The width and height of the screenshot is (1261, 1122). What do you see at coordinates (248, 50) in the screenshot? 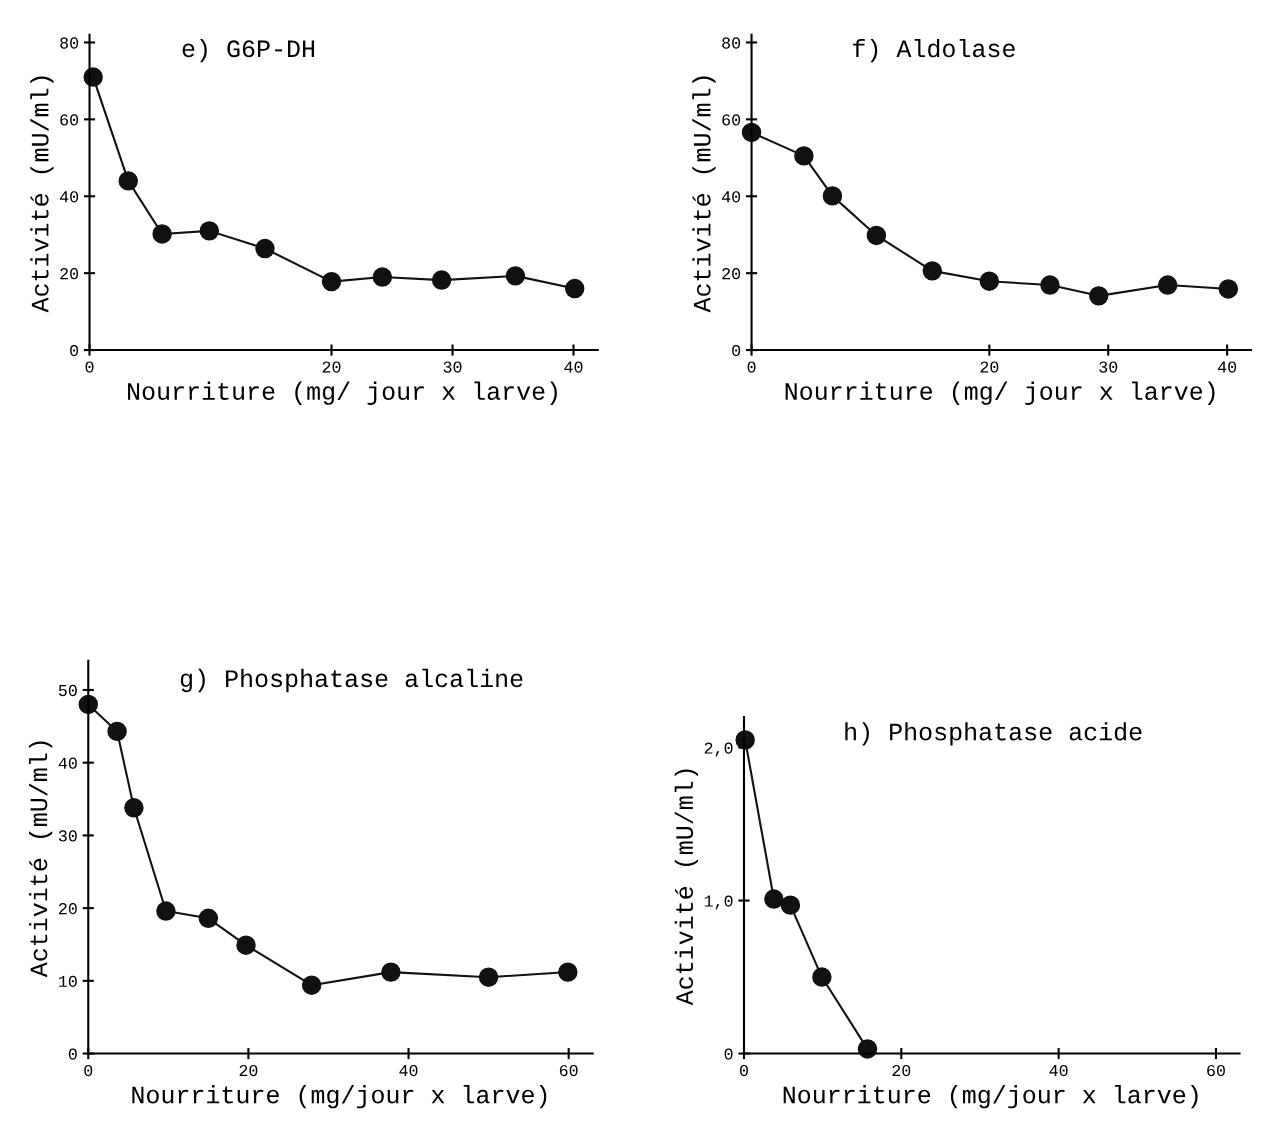
I see `chart-title: e) G6P-DH` at bounding box center [248, 50].